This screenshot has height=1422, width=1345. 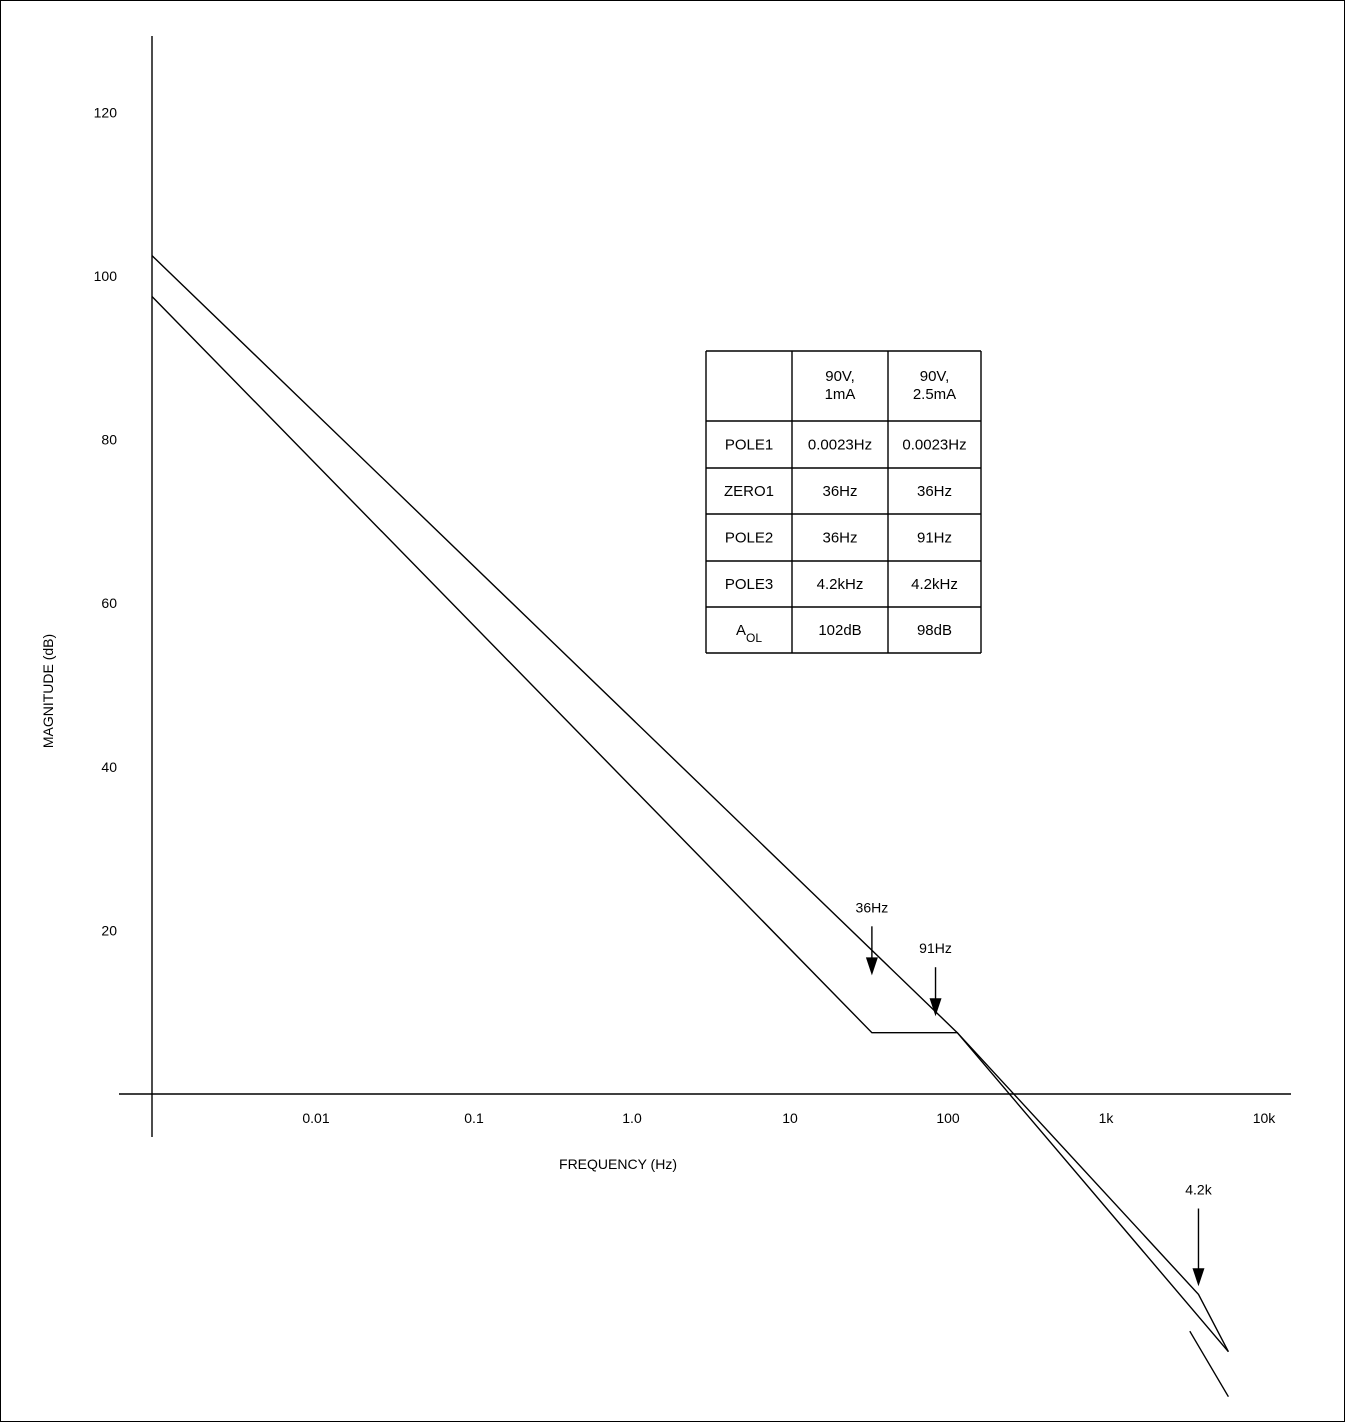 I want to click on table-cell: 102dB, so click(x=839, y=630).